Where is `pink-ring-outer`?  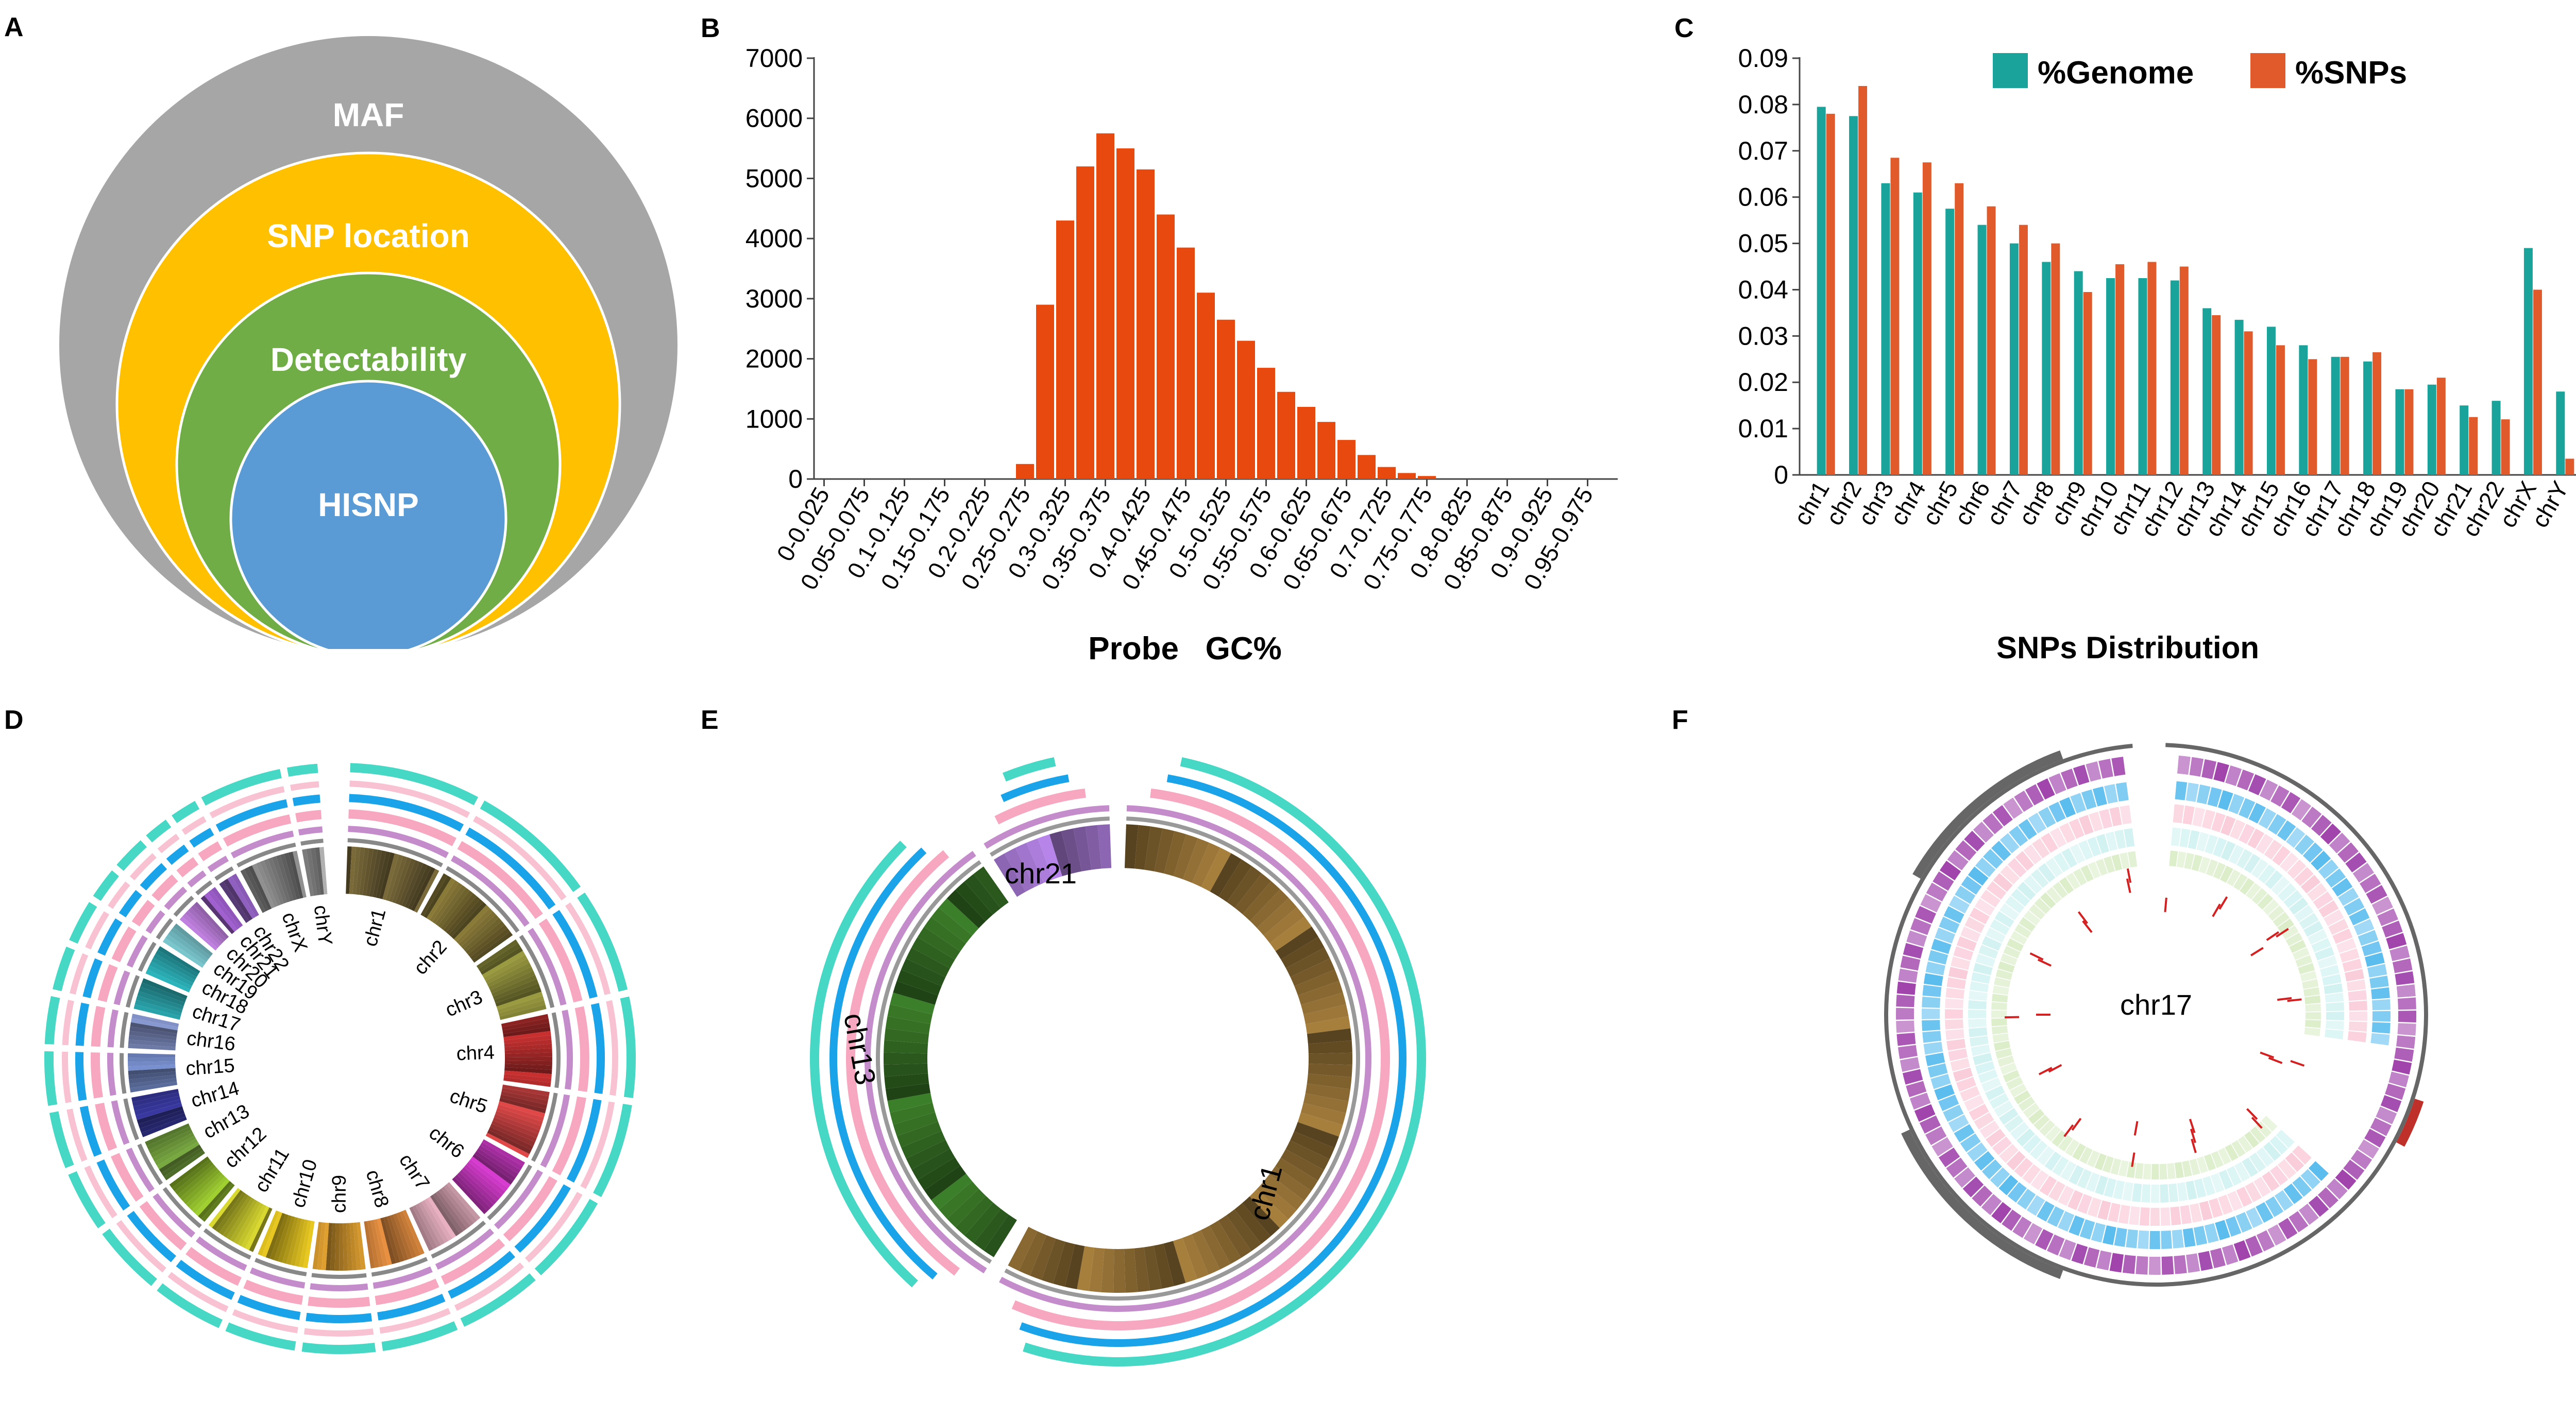
pink-ring-outer is located at coordinates (141, 1246).